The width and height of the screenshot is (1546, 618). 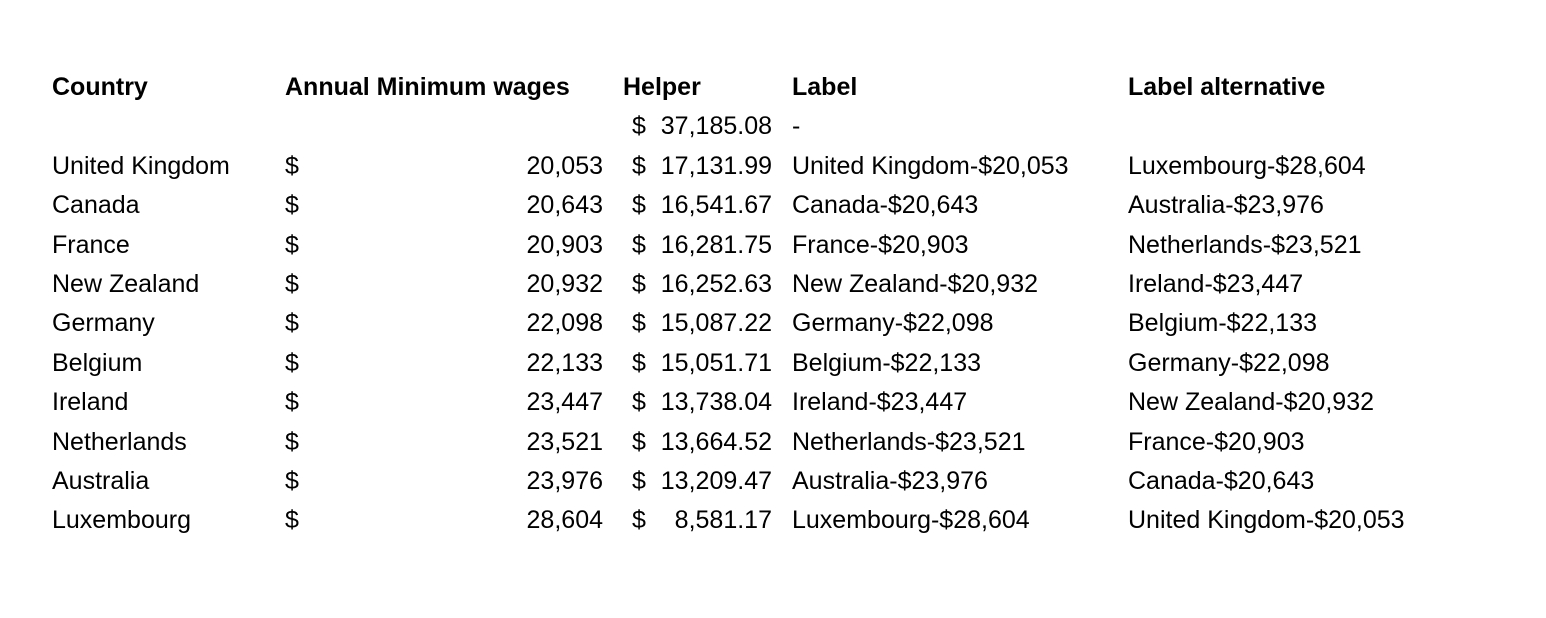 I want to click on label-cell: Germany-$22,098, so click(x=893, y=323).